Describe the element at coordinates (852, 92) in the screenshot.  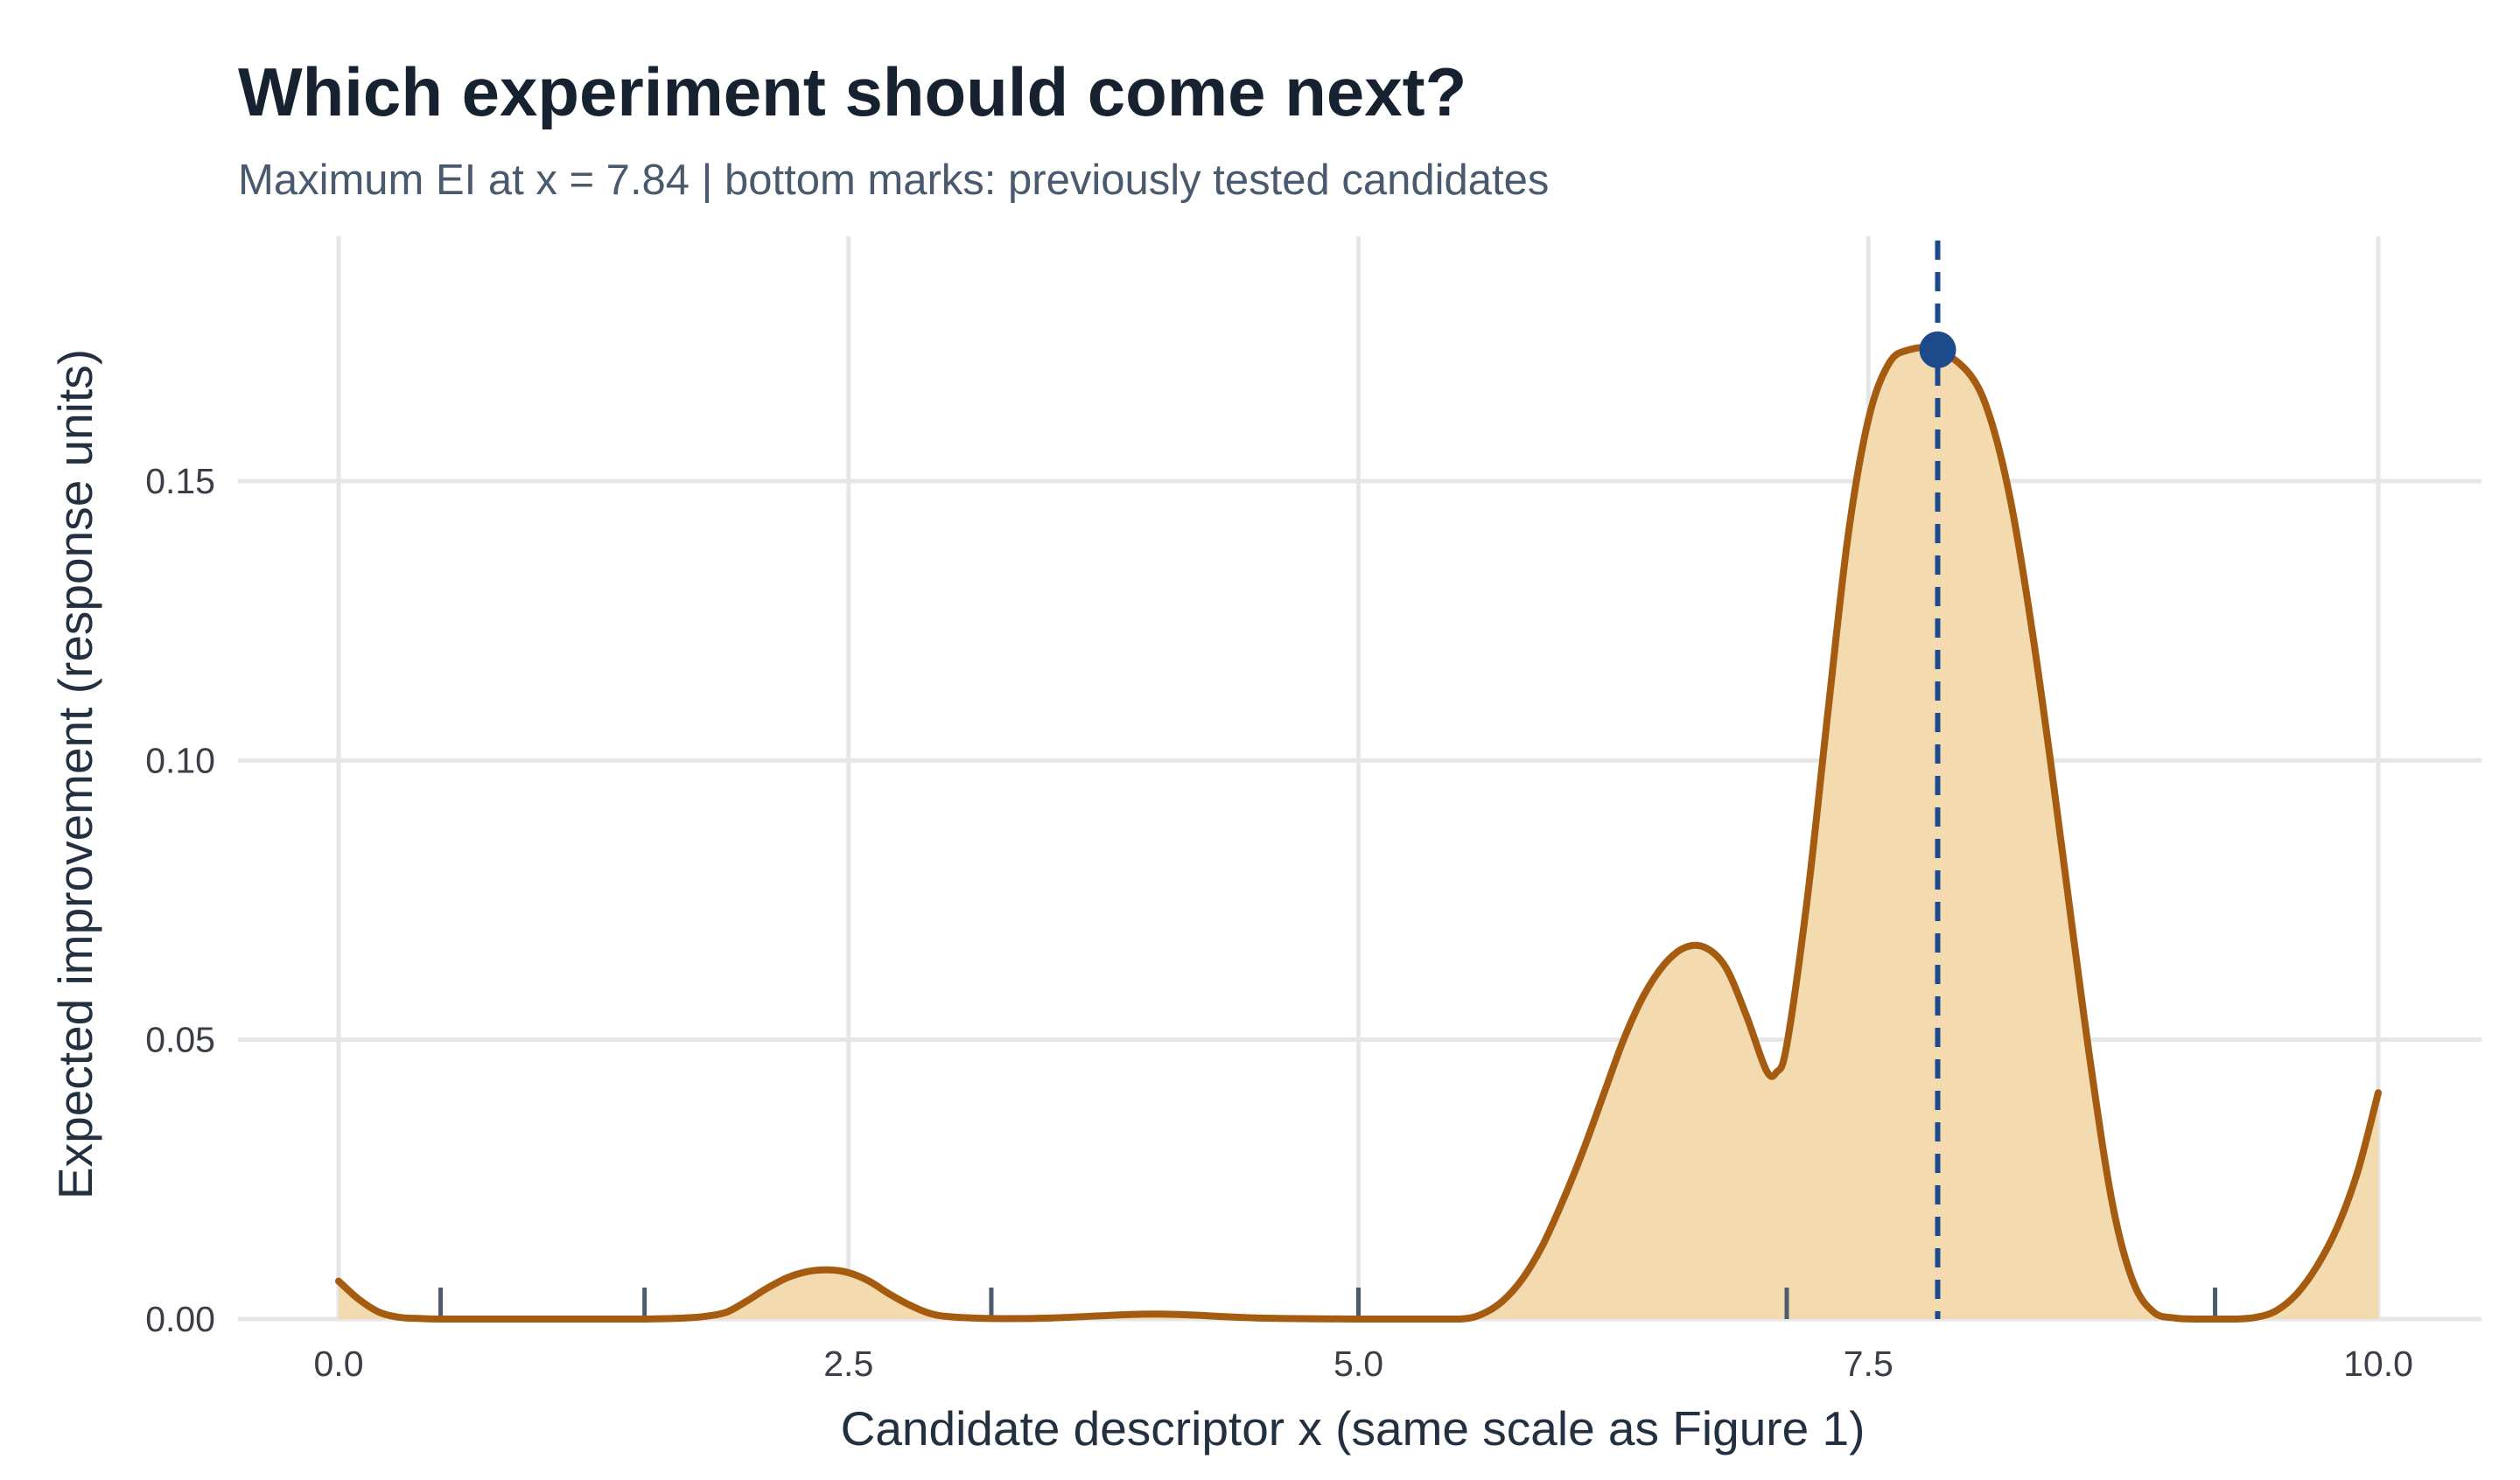
I see `chart-title: Which experiment should come next?` at that location.